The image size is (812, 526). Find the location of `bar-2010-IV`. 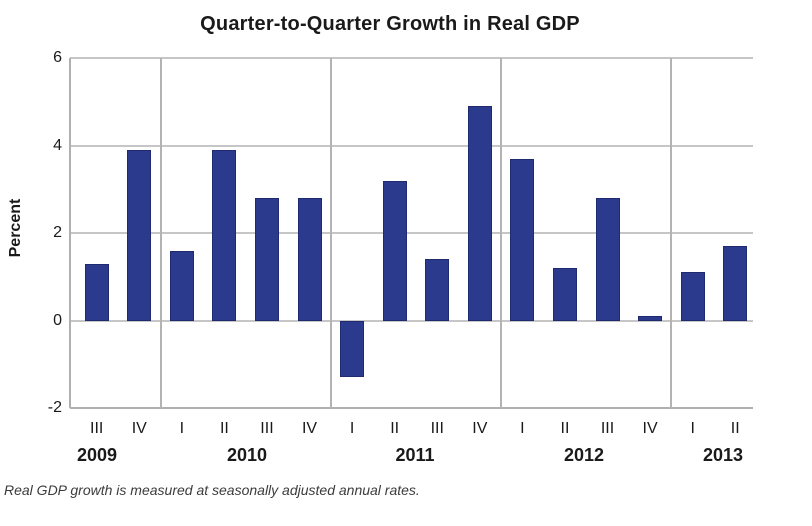

bar-2010-IV is located at coordinates (309, 259).